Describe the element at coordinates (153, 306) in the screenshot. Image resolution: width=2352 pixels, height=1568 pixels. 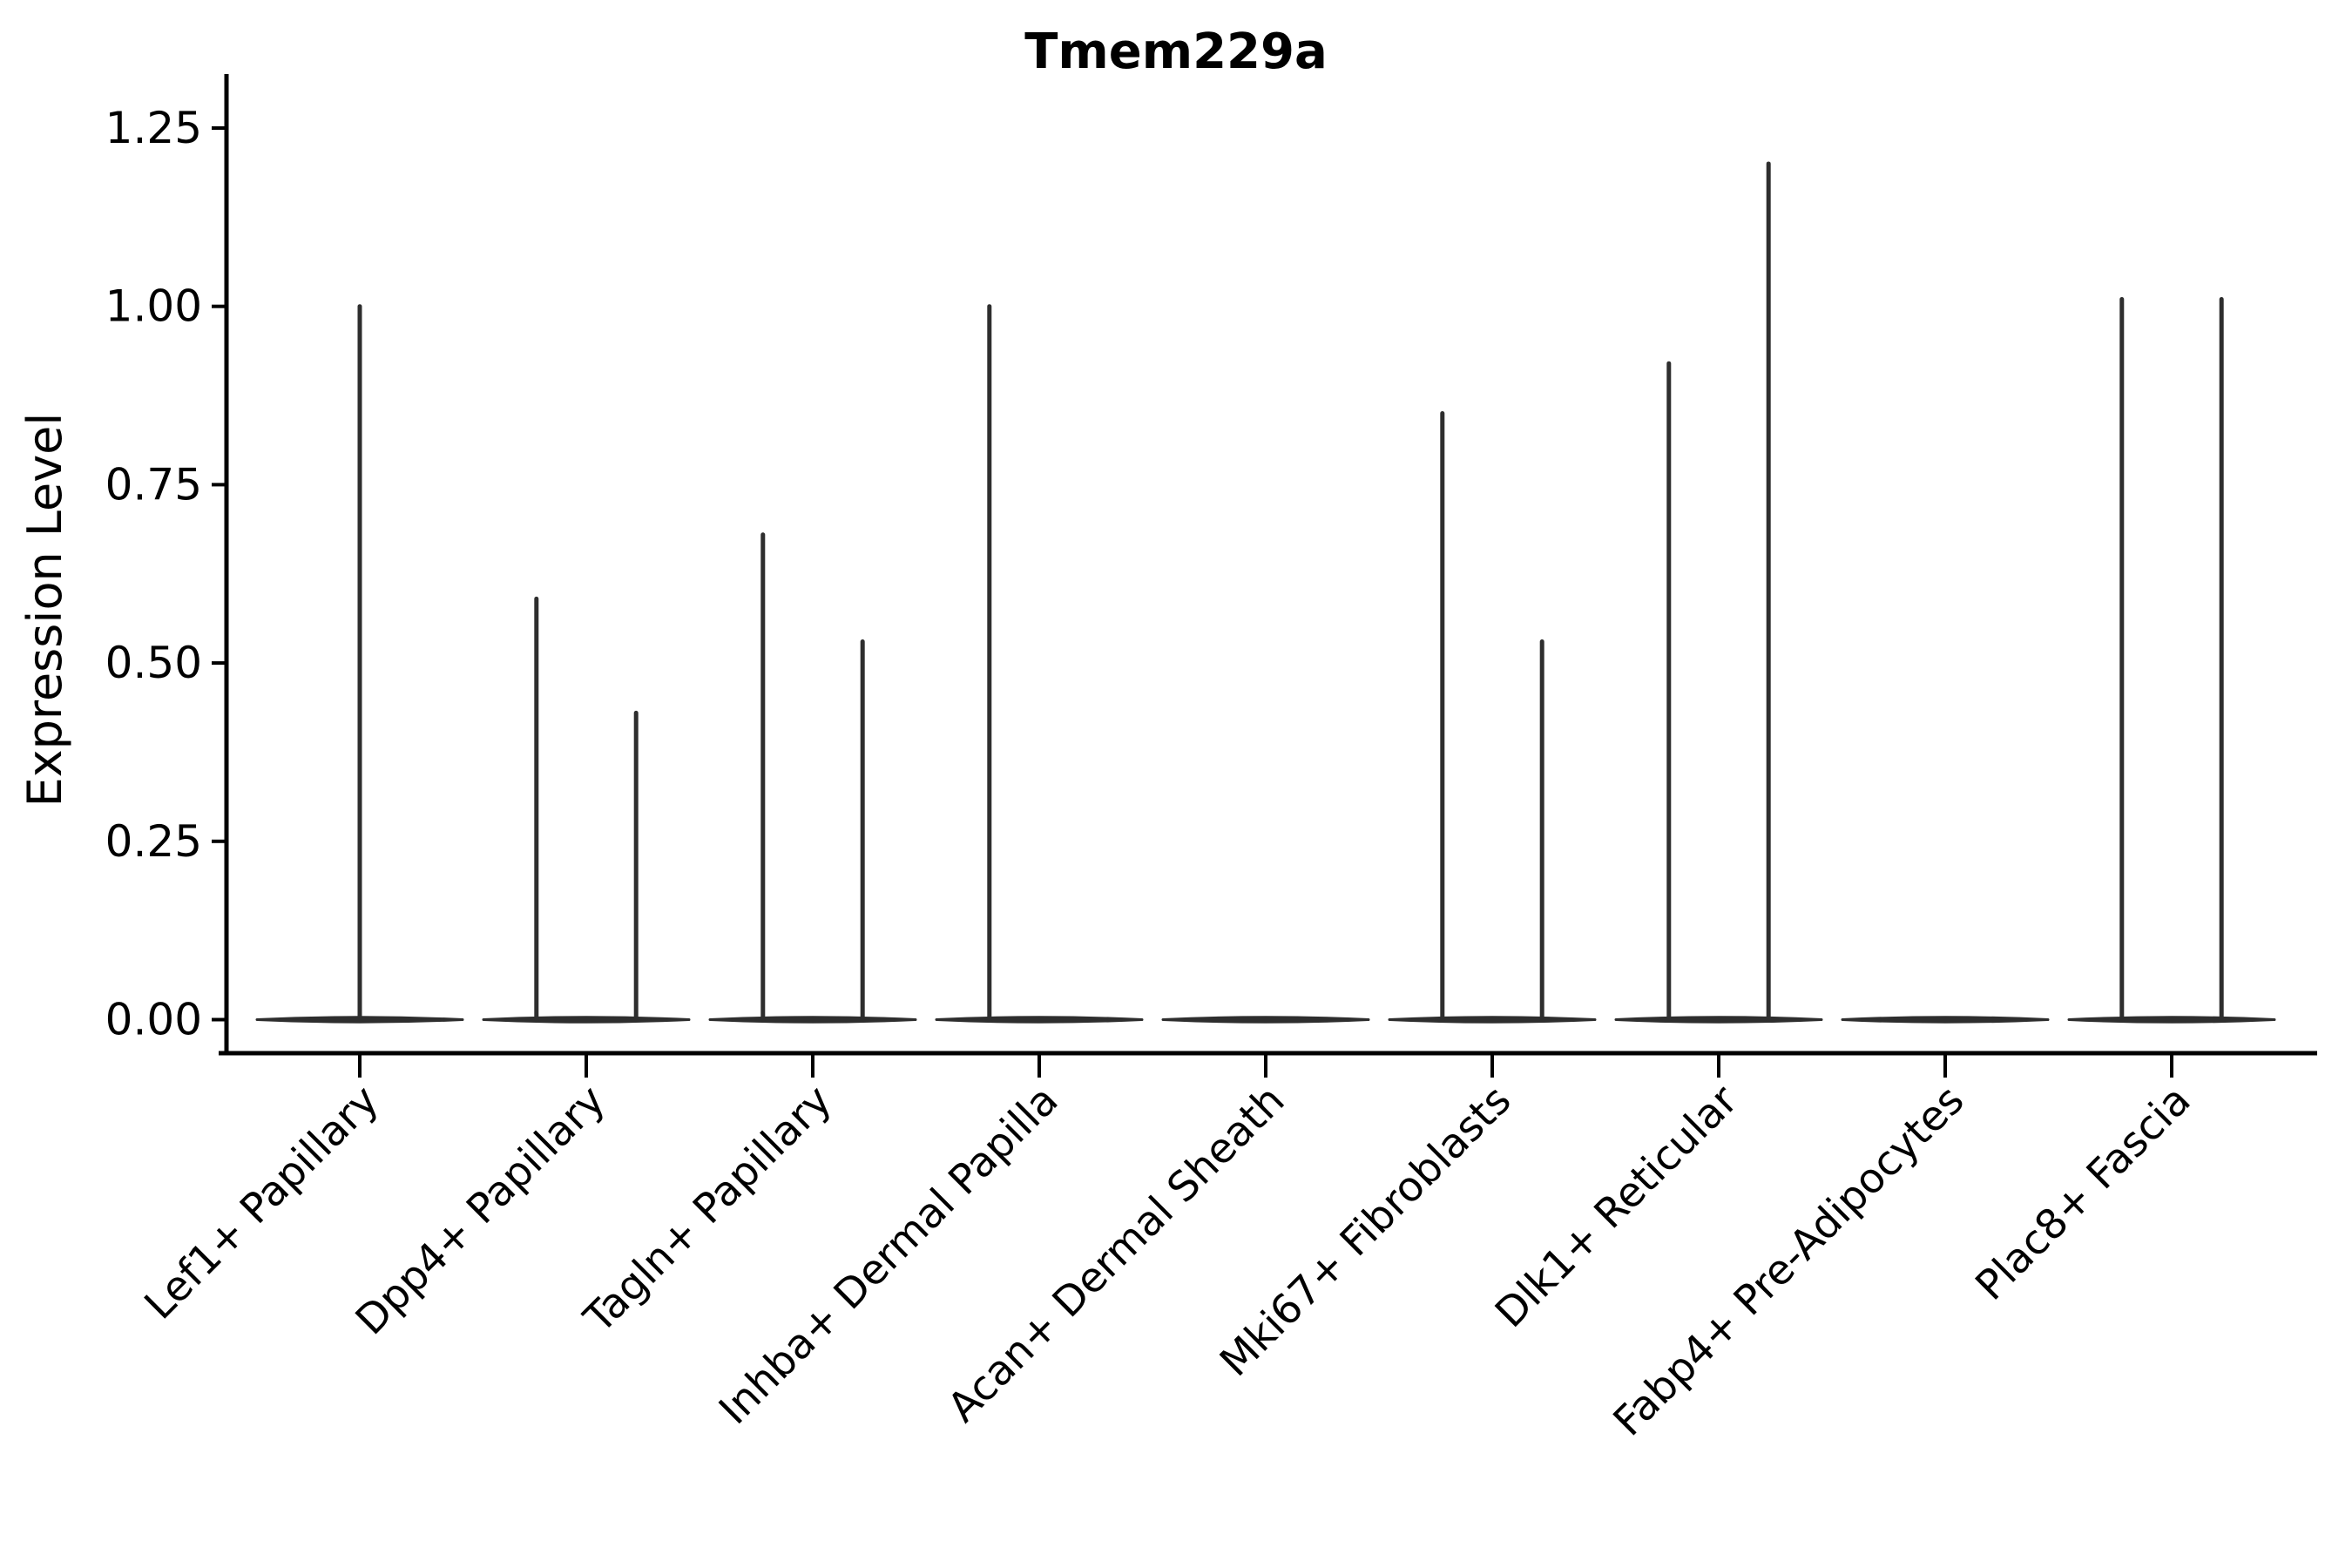
I see `y-tick-label: 1.00` at that location.